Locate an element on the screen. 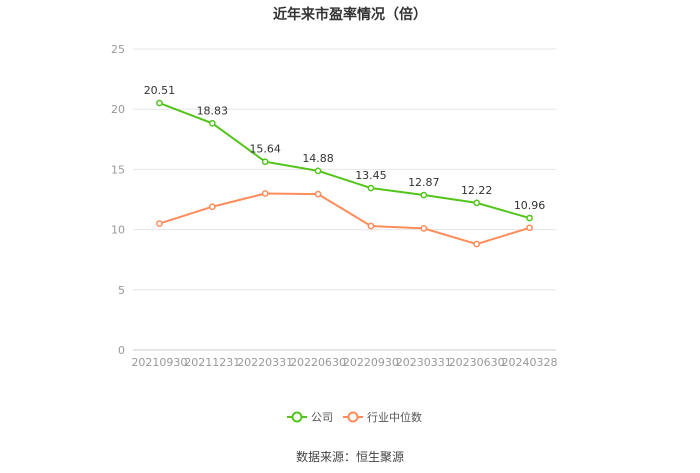 The width and height of the screenshot is (700, 473). x-tick-label: 20230331 is located at coordinates (424, 362).